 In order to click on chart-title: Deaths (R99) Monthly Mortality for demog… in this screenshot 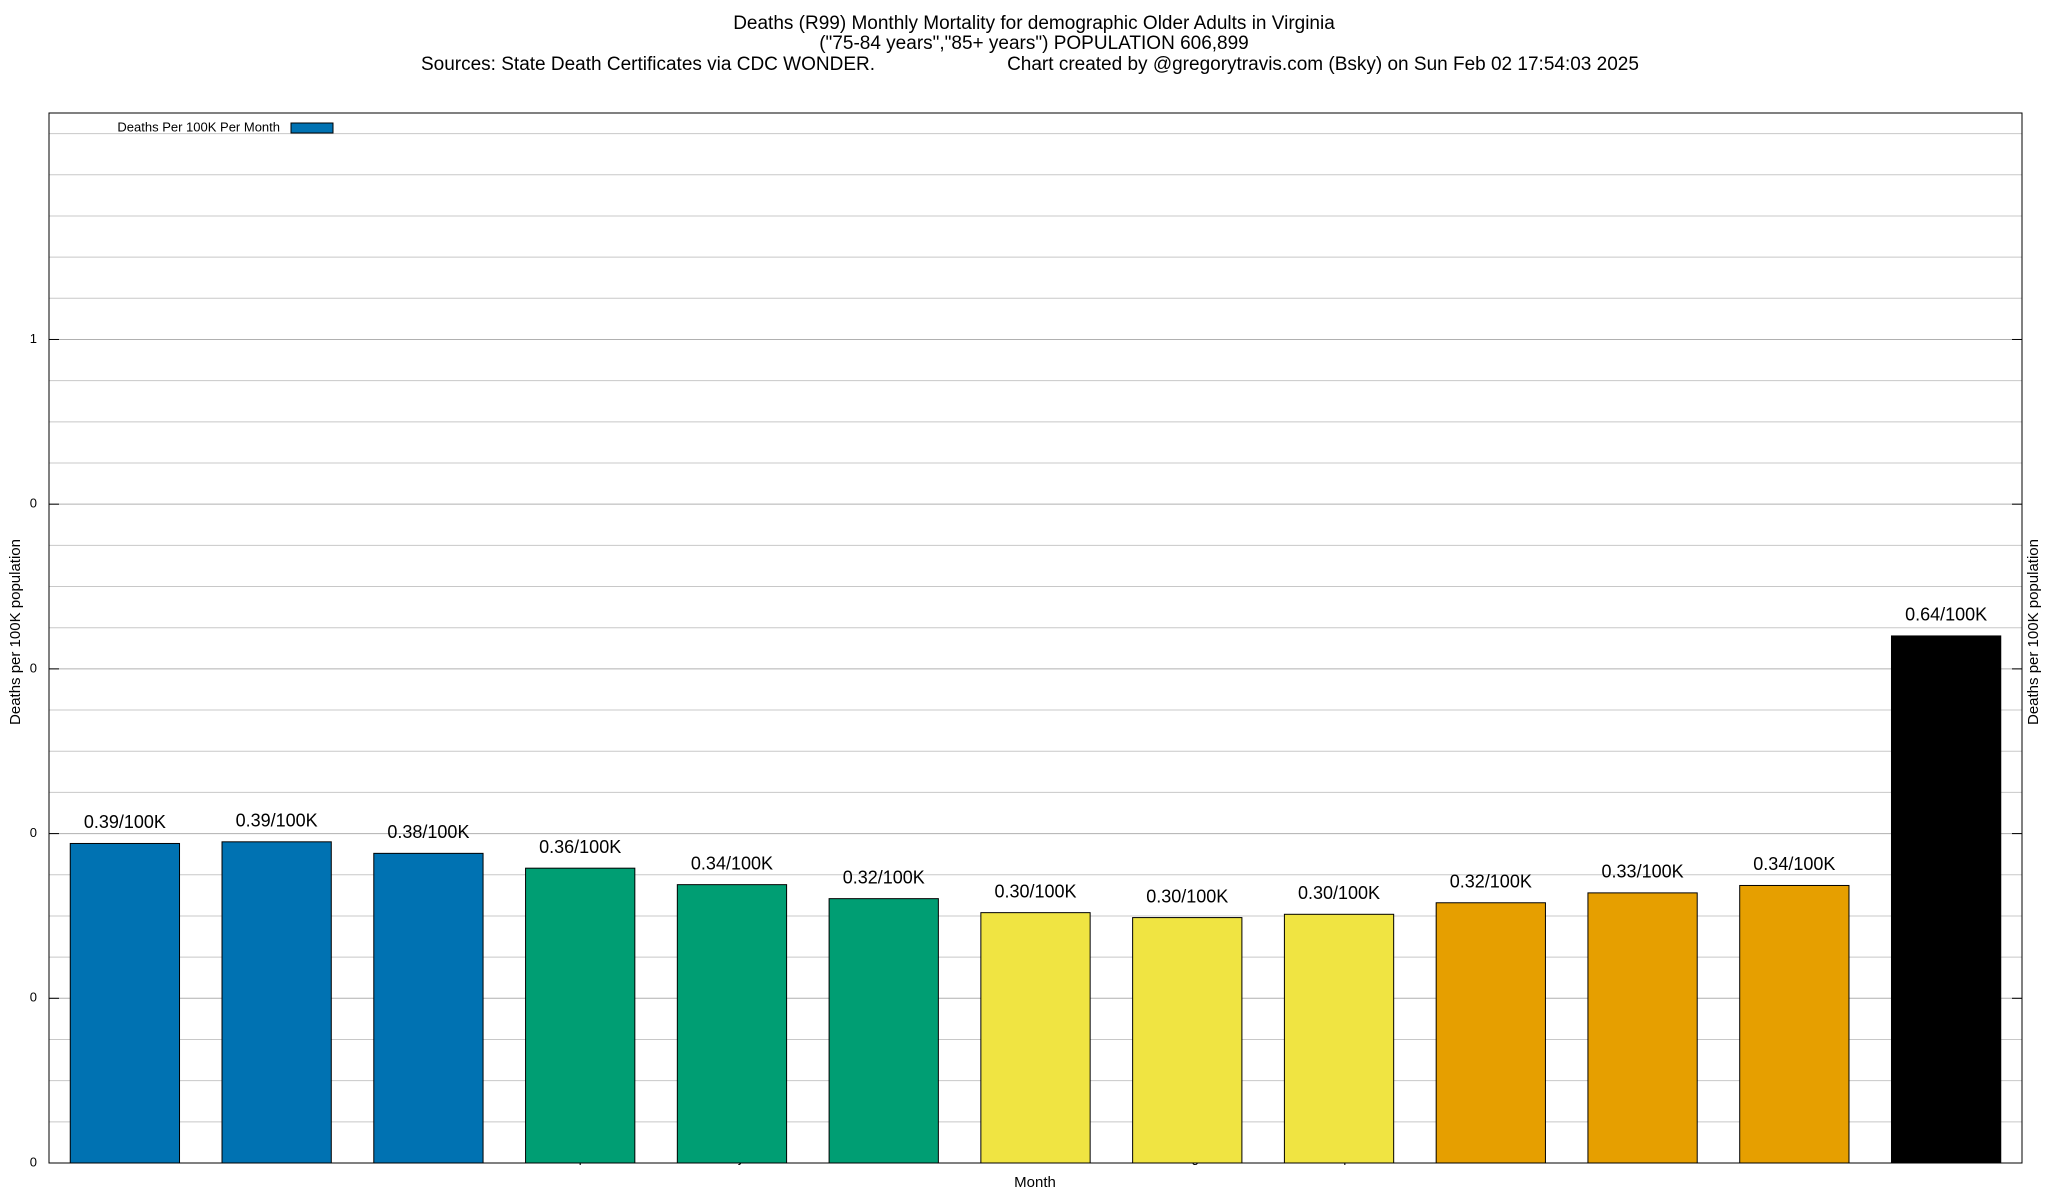, I will do `click(1034, 23)`.